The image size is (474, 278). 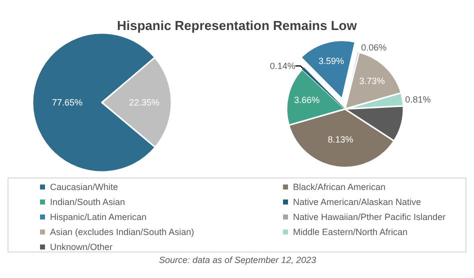 What do you see at coordinates (237, 25) in the screenshot?
I see `text: Hispanic Representation Remains Low` at bounding box center [237, 25].